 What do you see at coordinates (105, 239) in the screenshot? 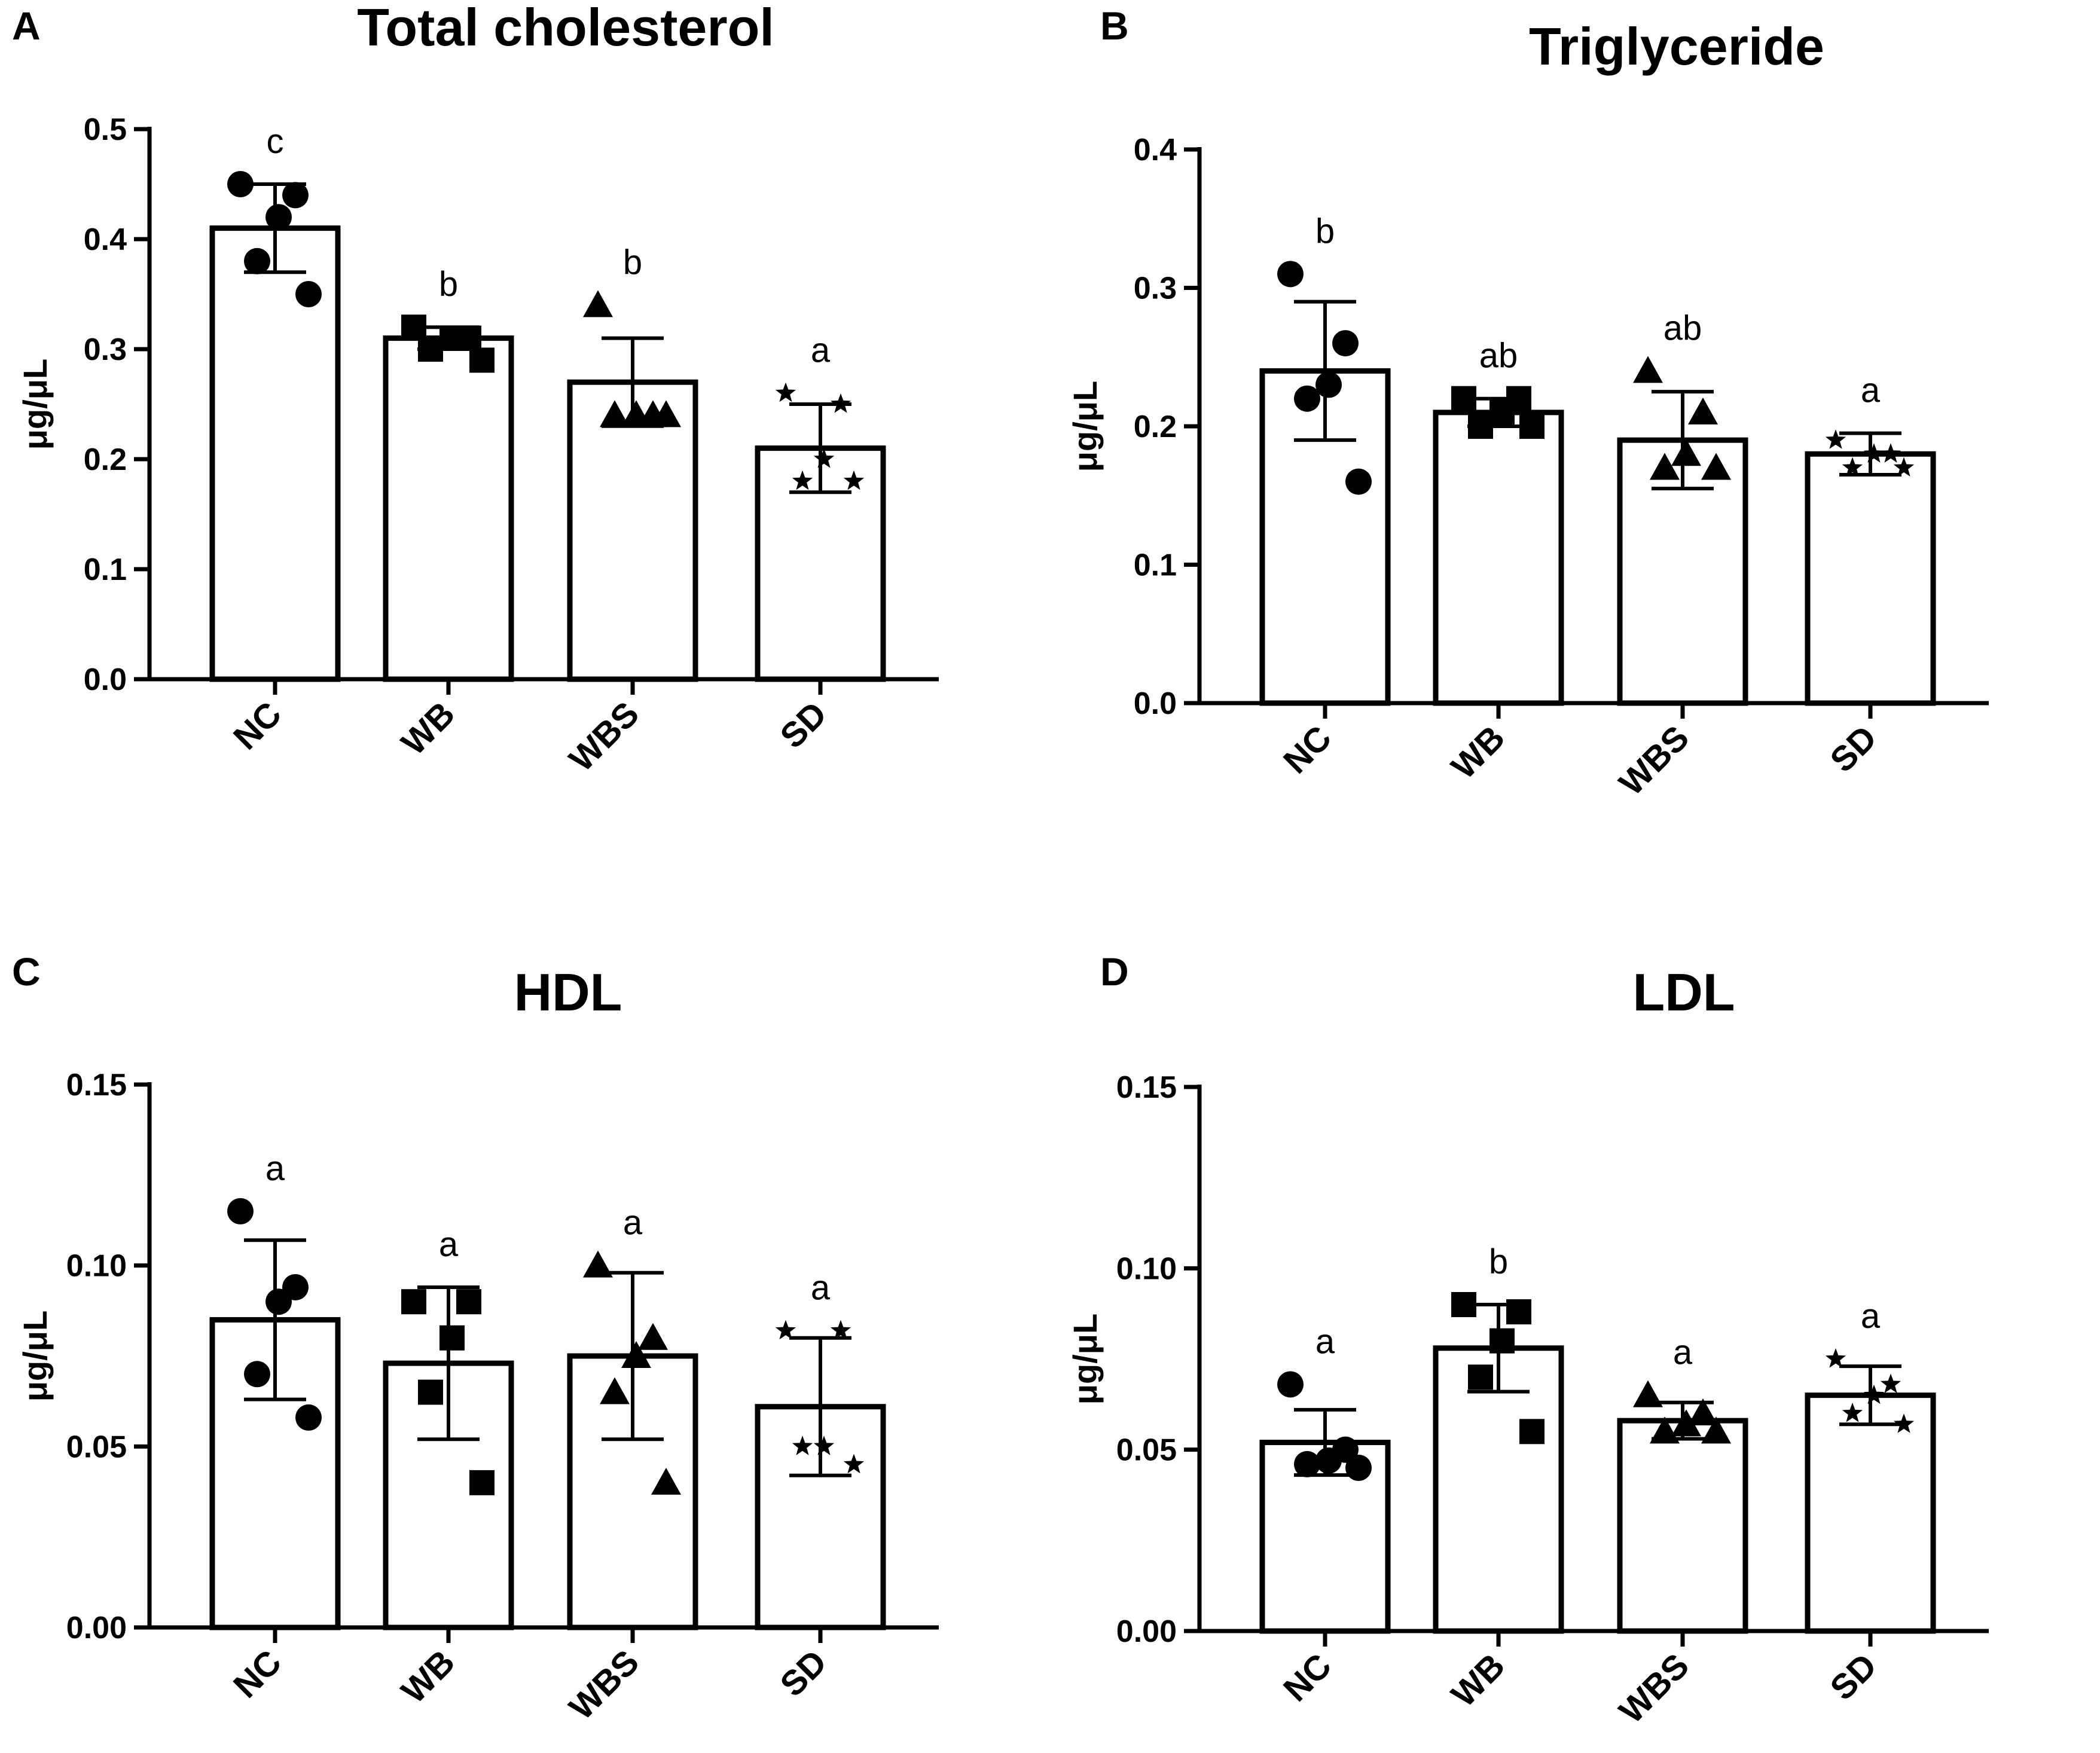
I see `panel-a-y-tick-label: 0.4` at bounding box center [105, 239].